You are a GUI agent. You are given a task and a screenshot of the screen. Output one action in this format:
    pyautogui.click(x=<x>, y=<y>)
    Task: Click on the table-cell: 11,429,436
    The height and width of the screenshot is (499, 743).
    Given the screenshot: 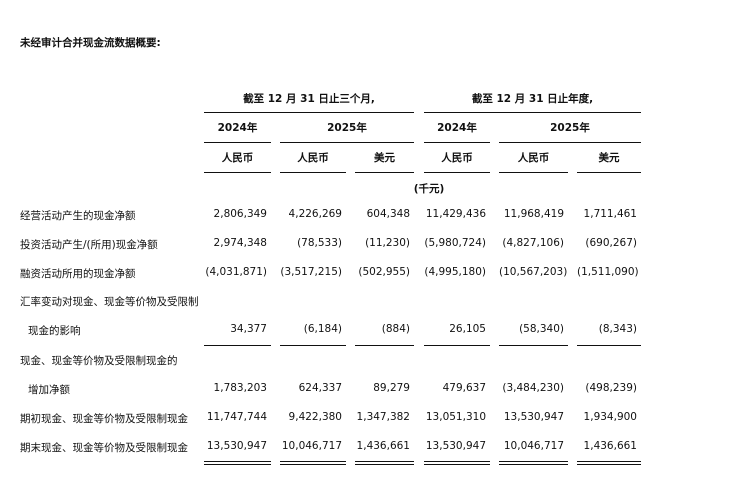 What is the action you would take?
    pyautogui.click(x=455, y=214)
    